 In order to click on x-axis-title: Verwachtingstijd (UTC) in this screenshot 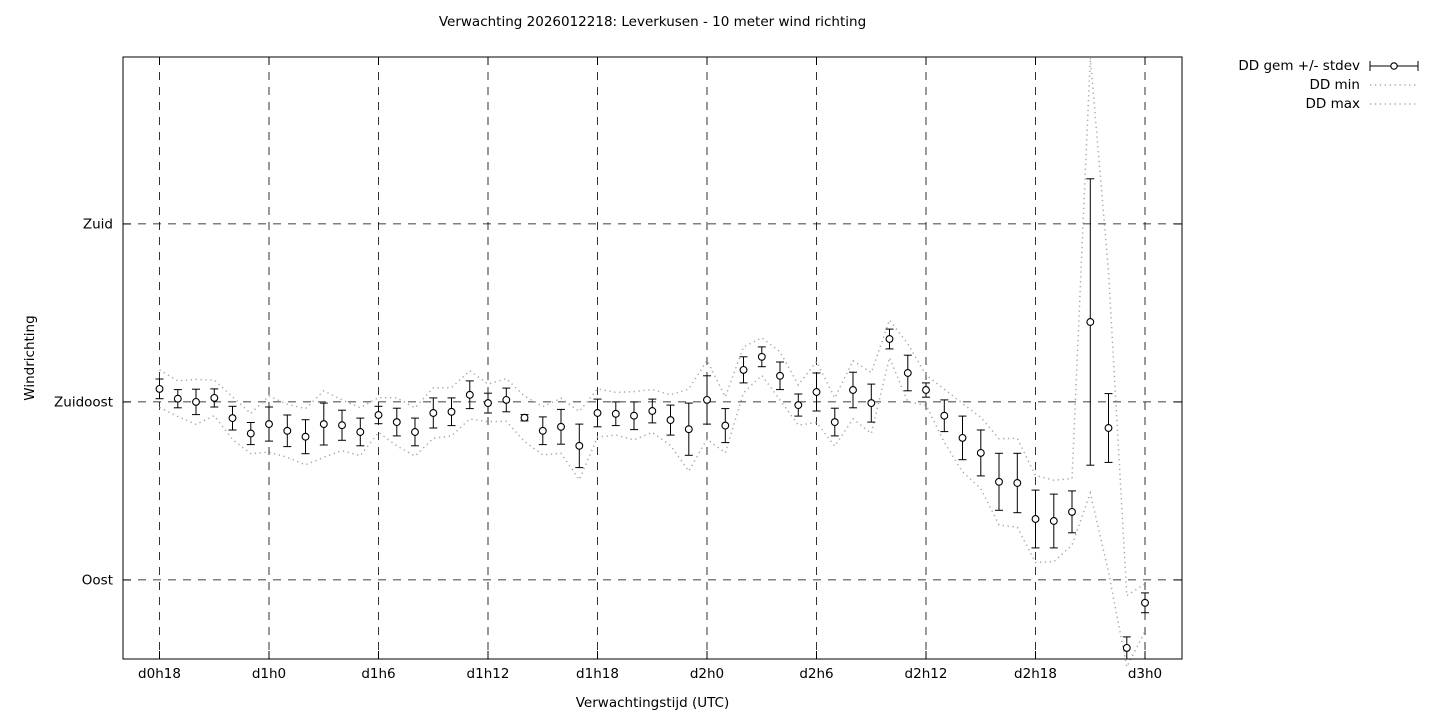, I will do `click(652, 703)`.